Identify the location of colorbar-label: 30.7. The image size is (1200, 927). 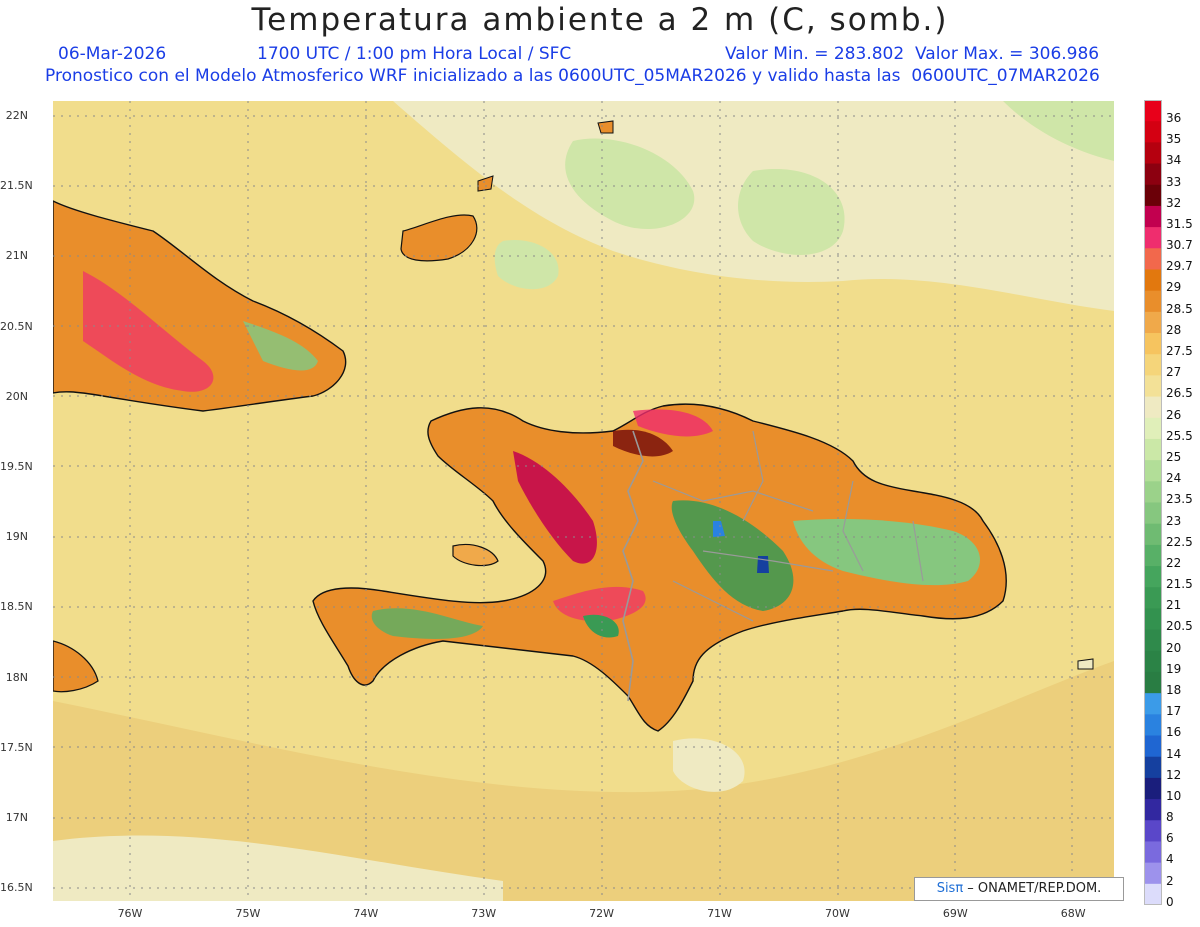
(1179, 245).